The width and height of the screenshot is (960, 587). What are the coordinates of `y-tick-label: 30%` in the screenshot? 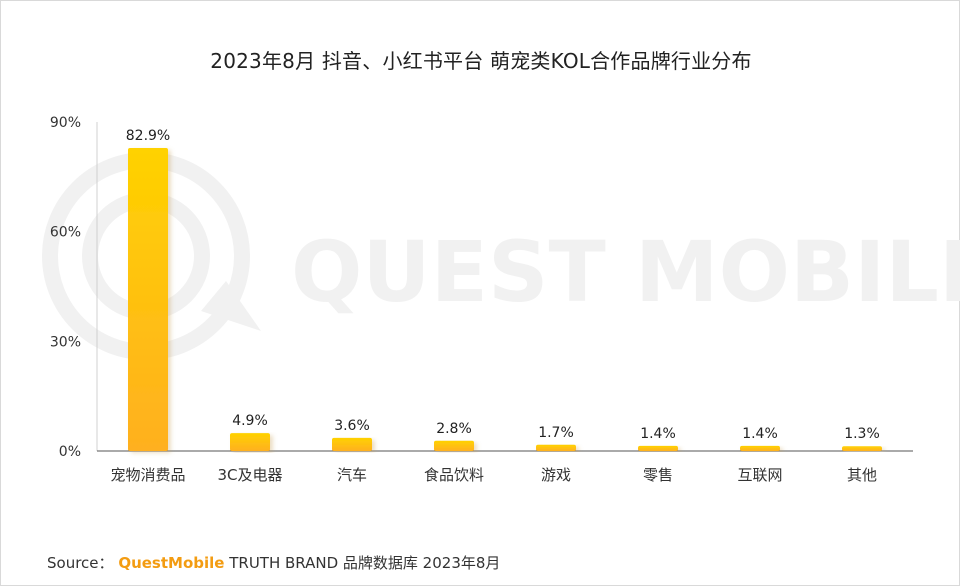 It's located at (65, 342).